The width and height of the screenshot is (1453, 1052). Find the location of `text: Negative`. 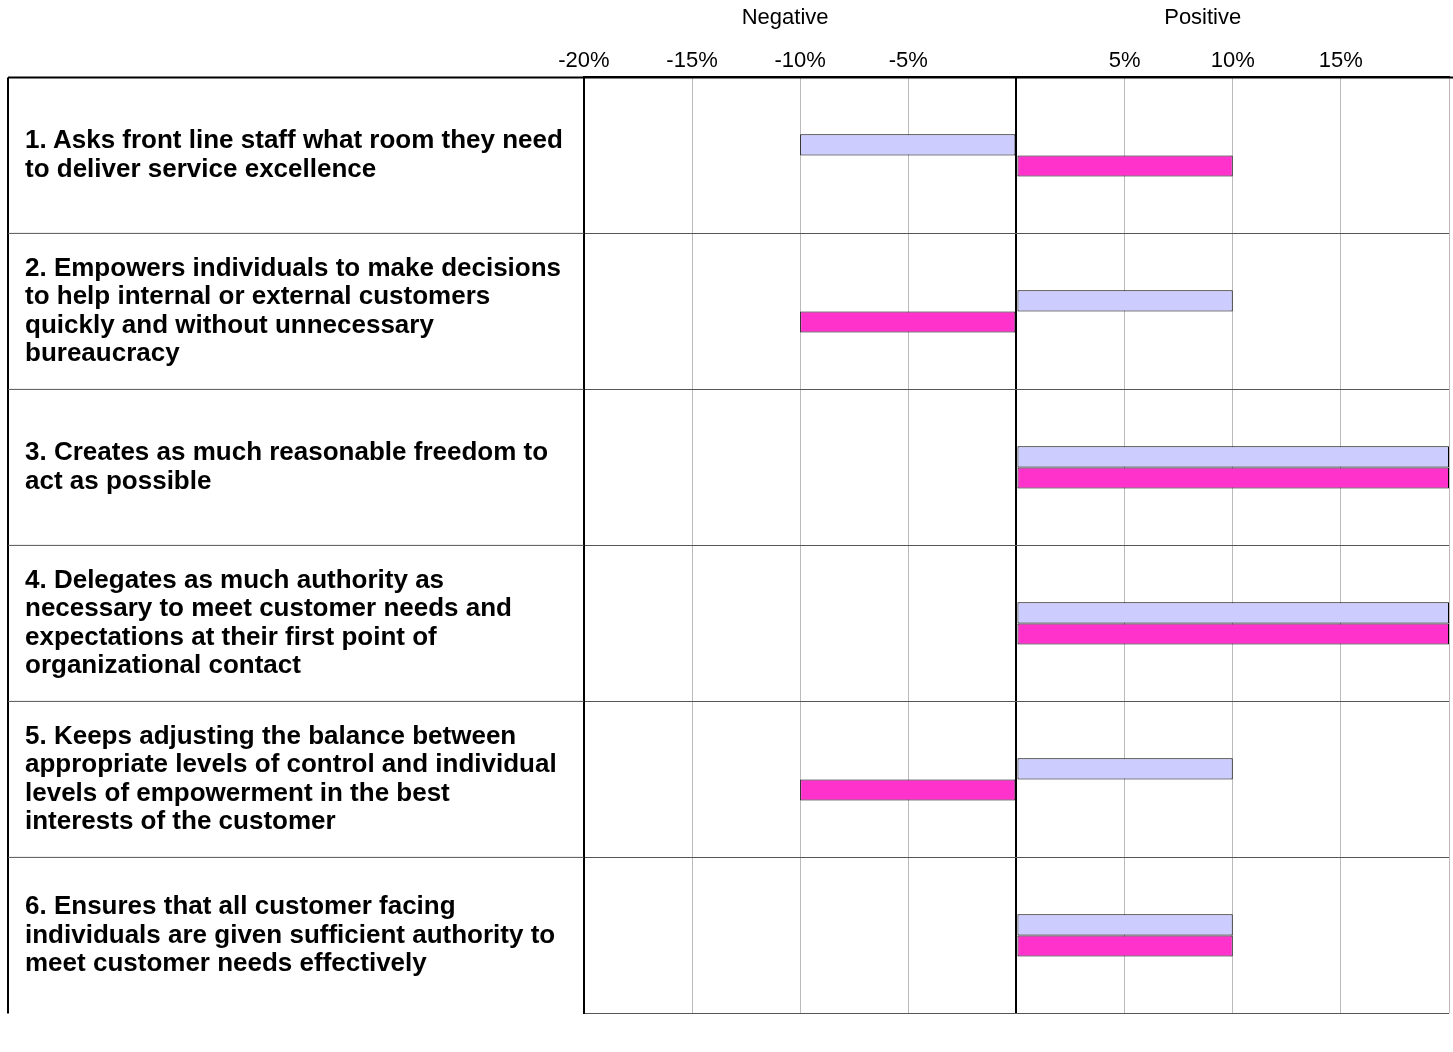

text: Negative is located at coordinates (785, 17).